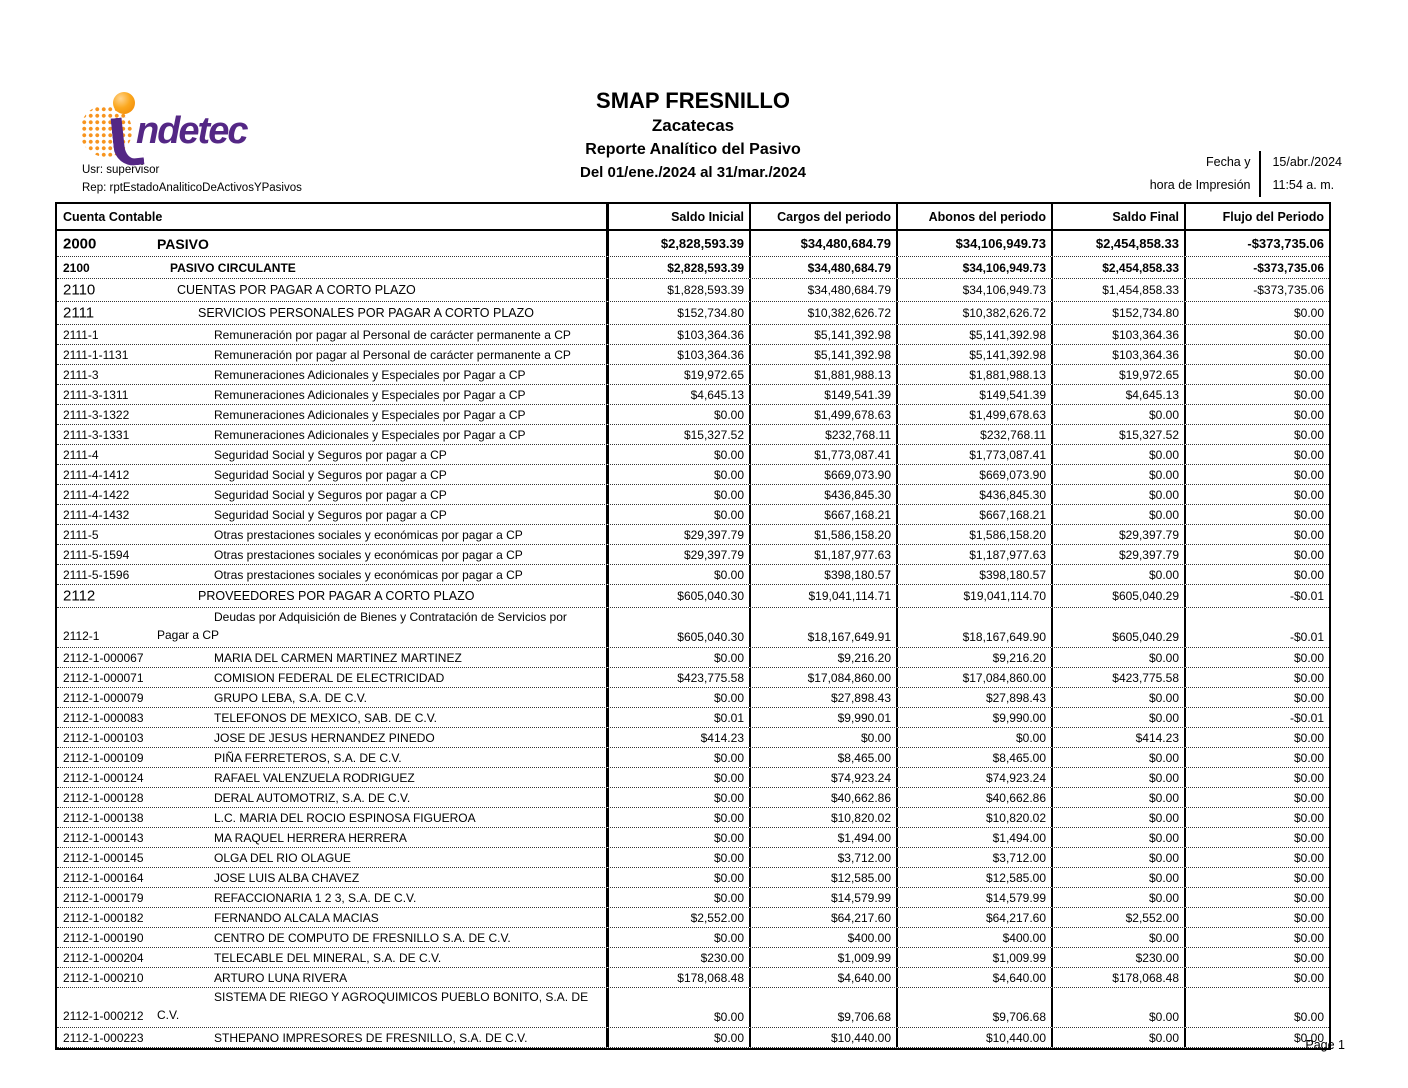  I want to click on account-cell: 2112-1-000143 MA RAQUEL HERRERA HERRERA, so click(333, 837).